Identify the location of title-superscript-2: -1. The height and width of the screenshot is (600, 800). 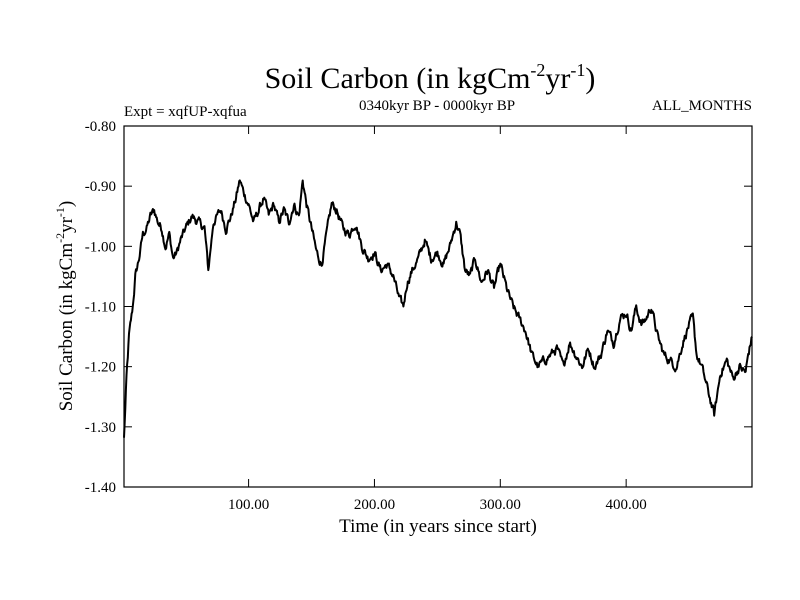
(577, 70).